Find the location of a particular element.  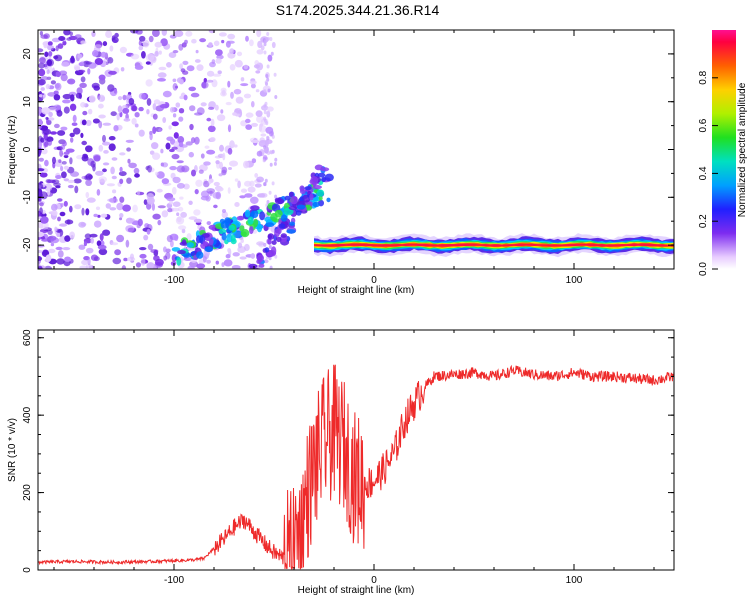

spectrogram-carrier-line is located at coordinates (494, 245).